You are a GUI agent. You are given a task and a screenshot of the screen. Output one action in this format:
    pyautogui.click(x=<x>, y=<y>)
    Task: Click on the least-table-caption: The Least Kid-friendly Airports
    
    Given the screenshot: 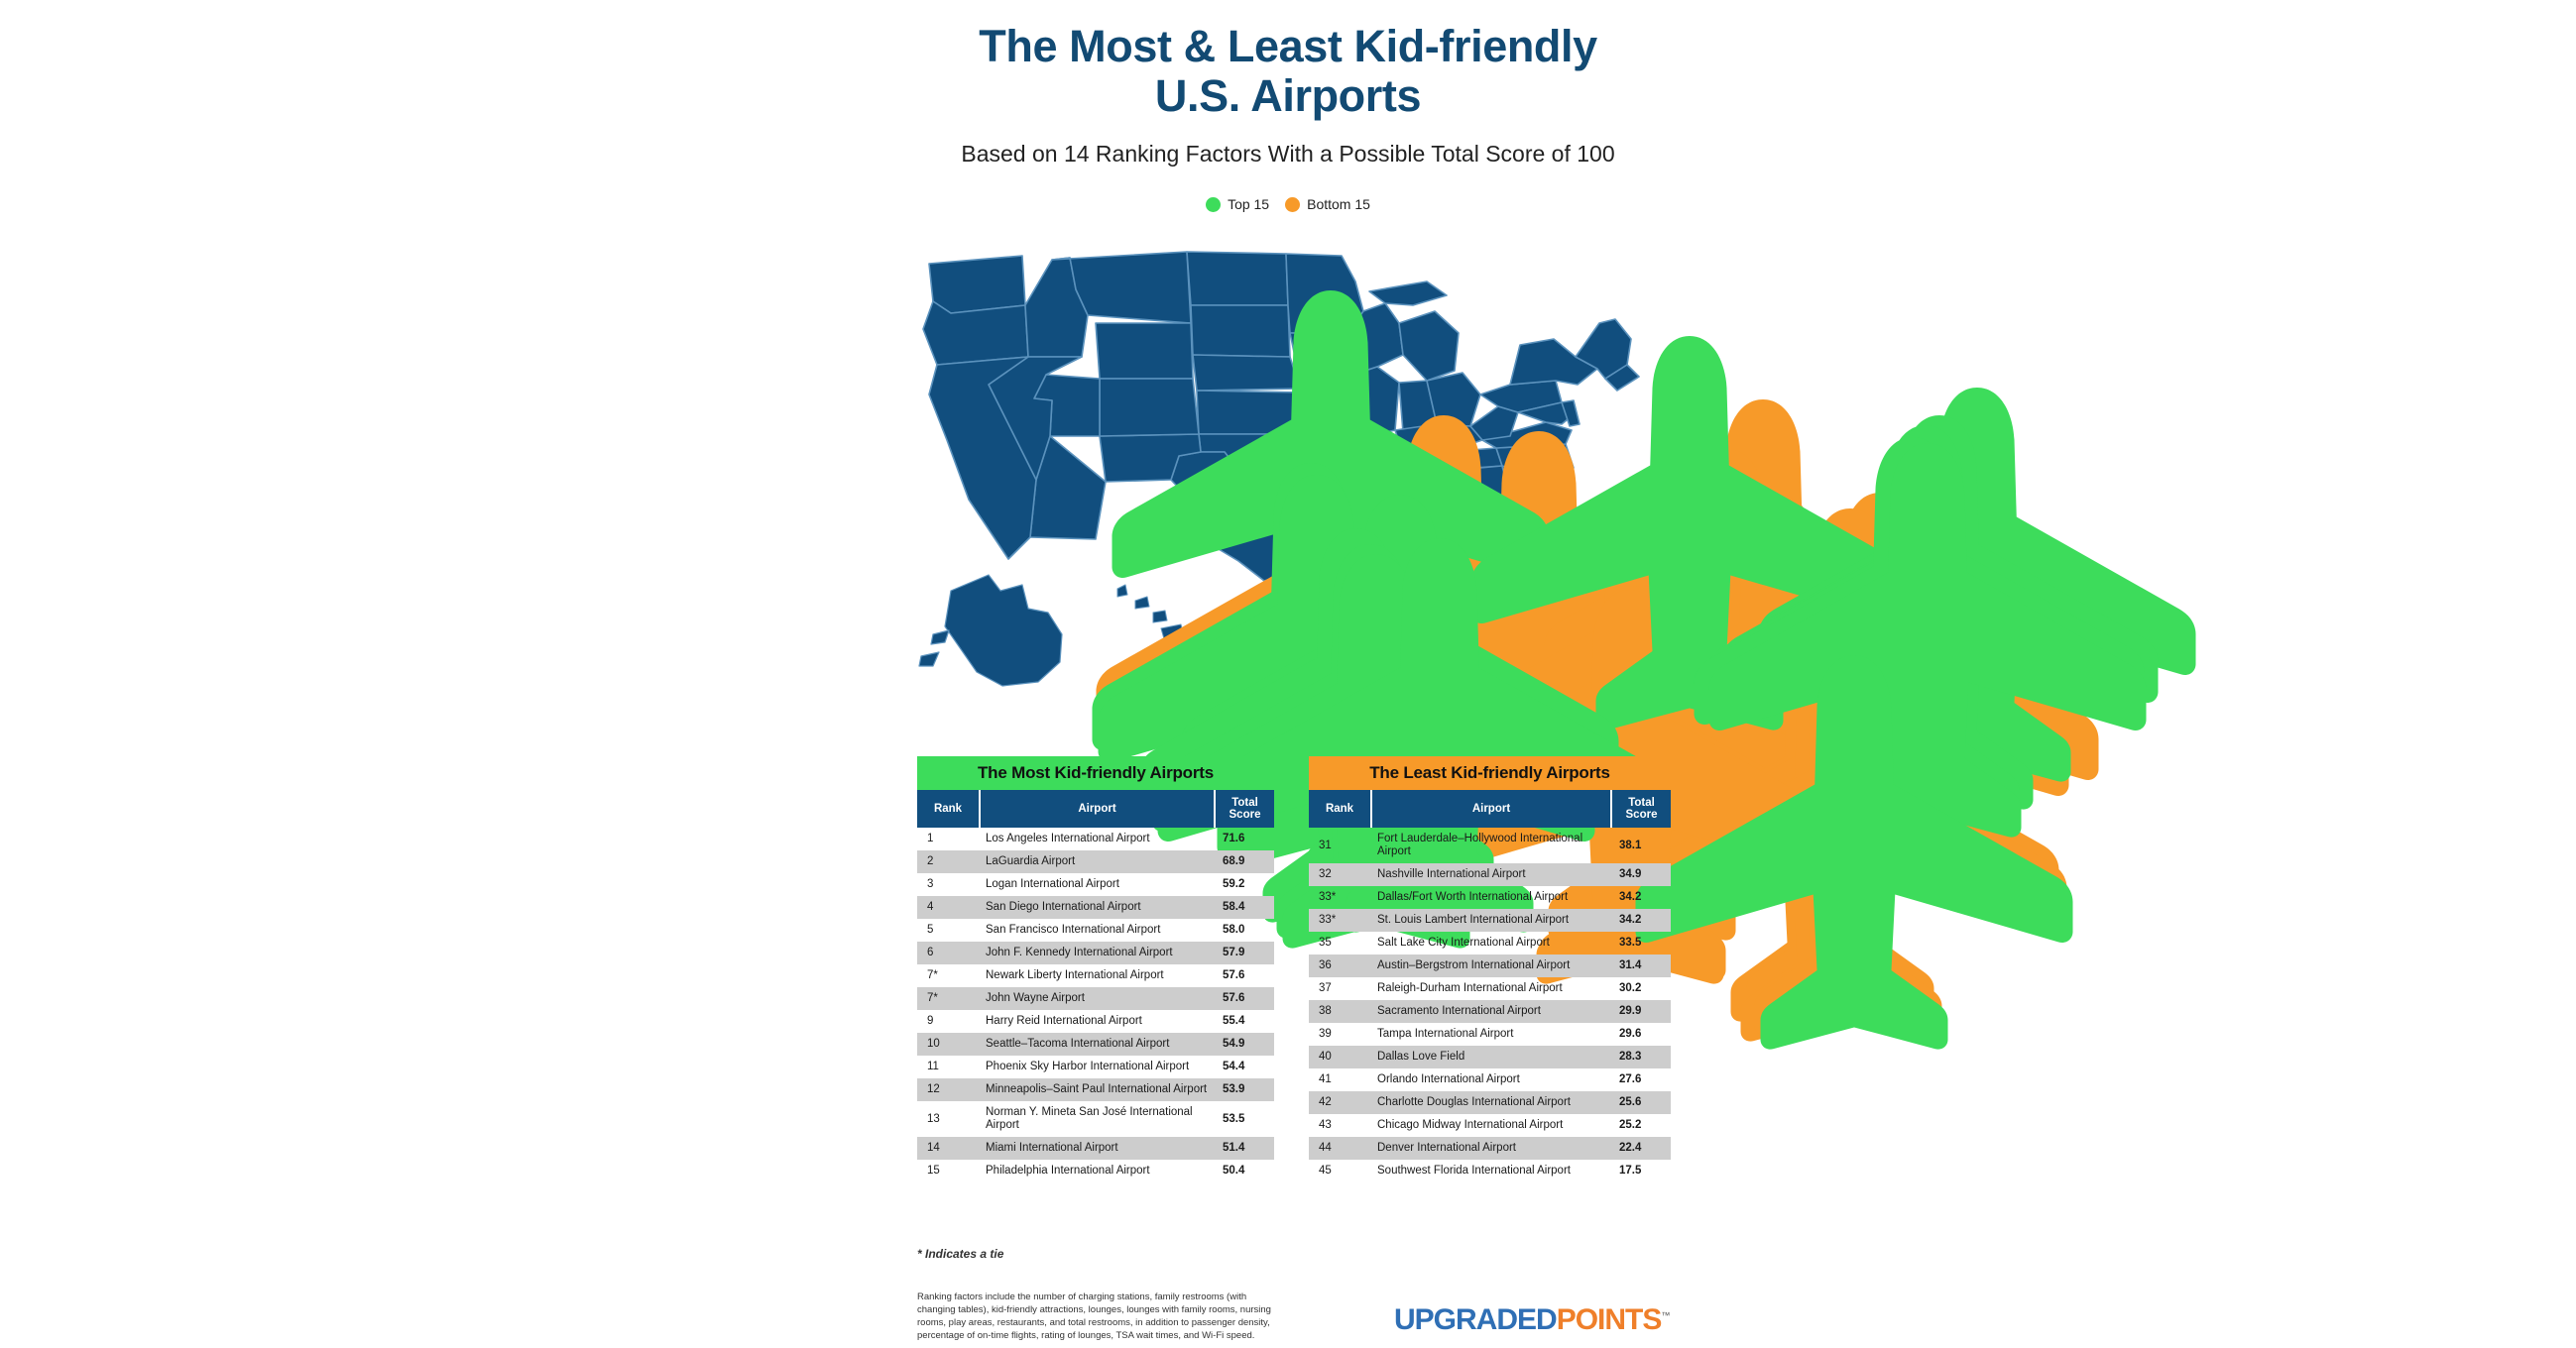 What is the action you would take?
    pyautogui.click(x=1490, y=773)
    